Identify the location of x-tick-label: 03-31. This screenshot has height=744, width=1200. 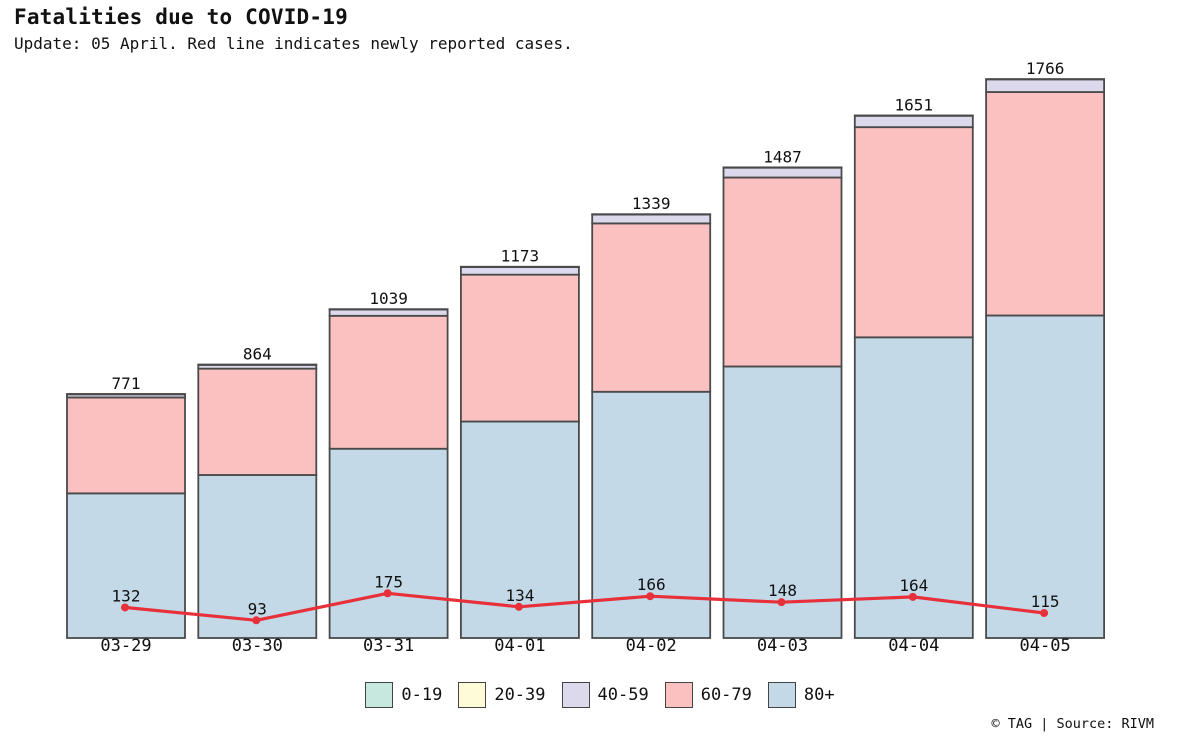
(388, 646).